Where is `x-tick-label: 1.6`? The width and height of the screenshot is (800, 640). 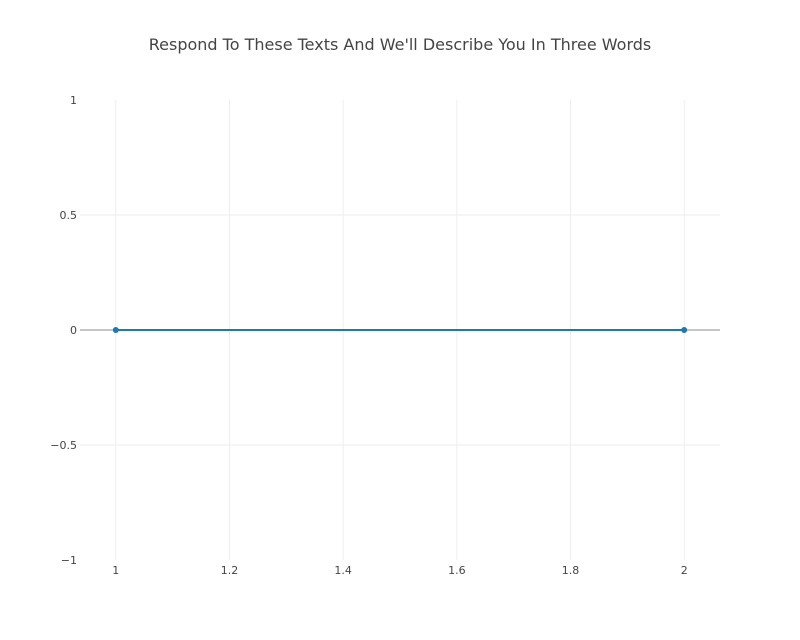 x-tick-label: 1.6 is located at coordinates (457, 570).